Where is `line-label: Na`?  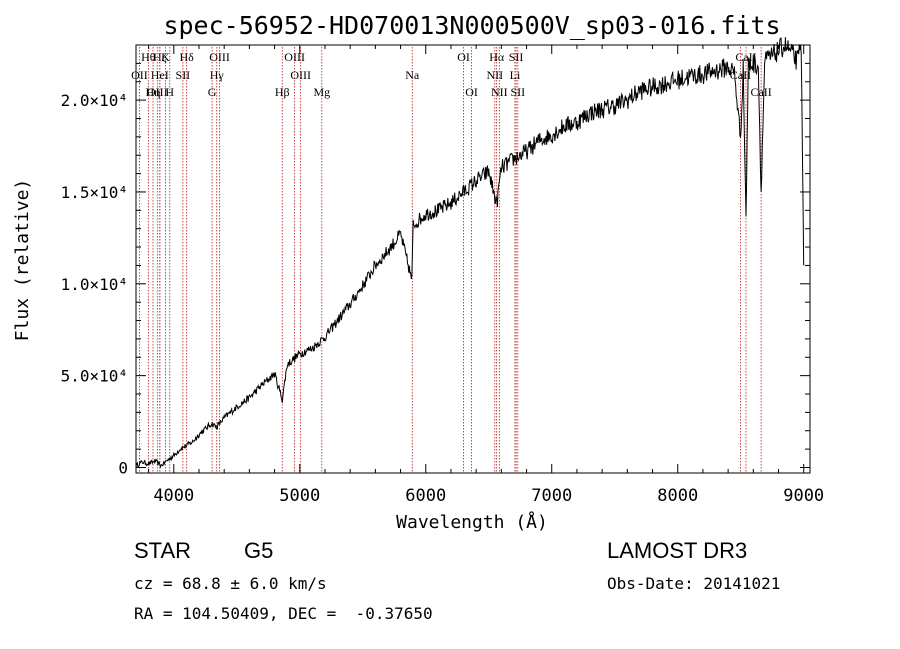
line-label: Na is located at coordinates (412, 75).